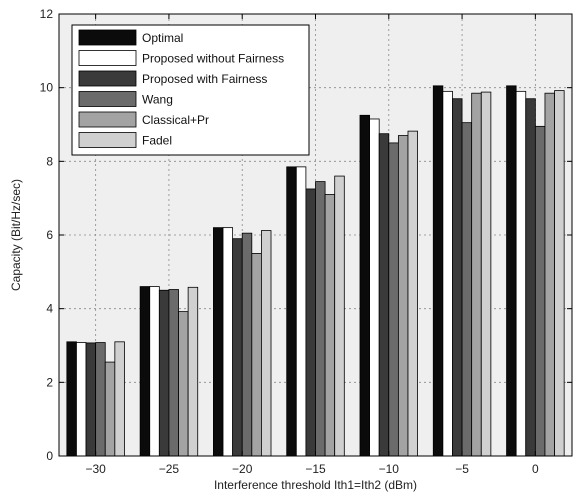 The height and width of the screenshot is (497, 587). I want to click on x-tick-label: −15, so click(315, 469).